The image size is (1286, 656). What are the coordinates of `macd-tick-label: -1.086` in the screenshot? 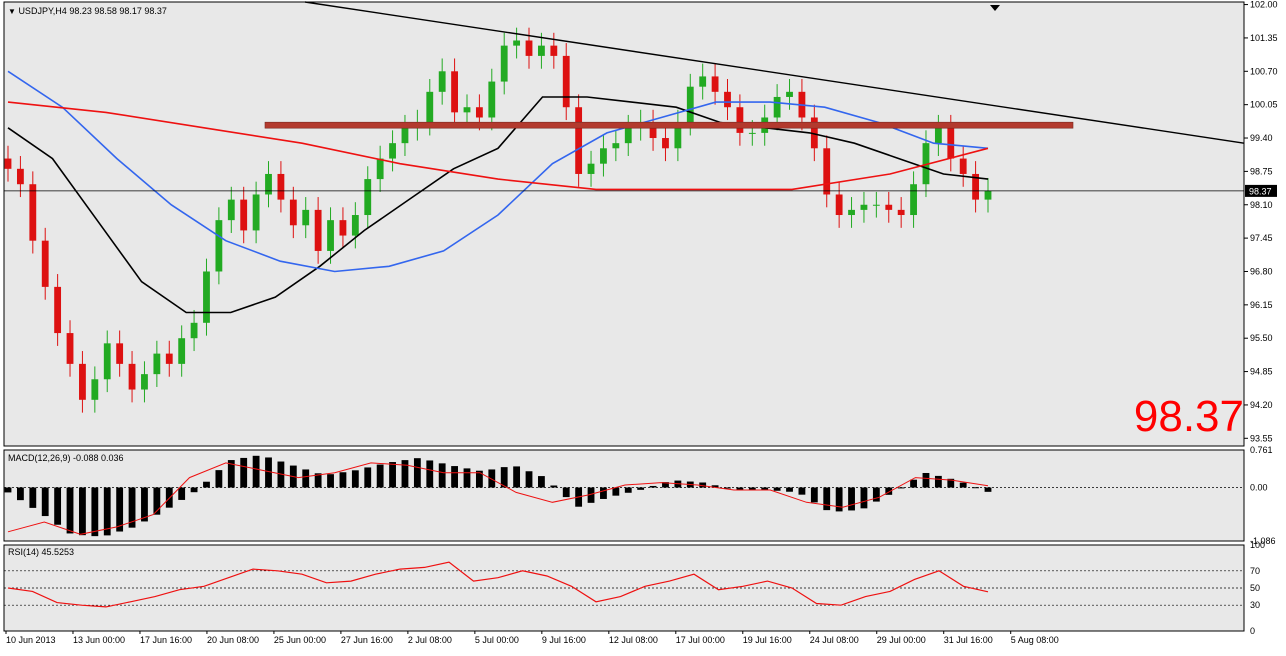 It's located at (1263, 541).